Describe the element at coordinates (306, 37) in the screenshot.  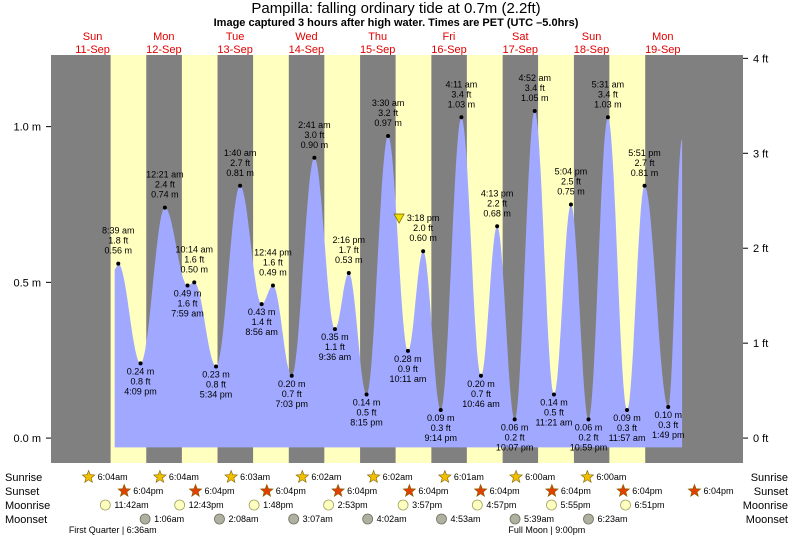
I see `day-name-label: Wed` at that location.